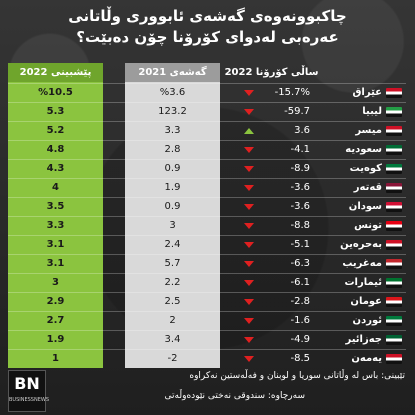 The width and height of the screenshot is (415, 415). What do you see at coordinates (300, 301) in the screenshot?
I see `covid-2022-cell: -2.8` at bounding box center [300, 301].